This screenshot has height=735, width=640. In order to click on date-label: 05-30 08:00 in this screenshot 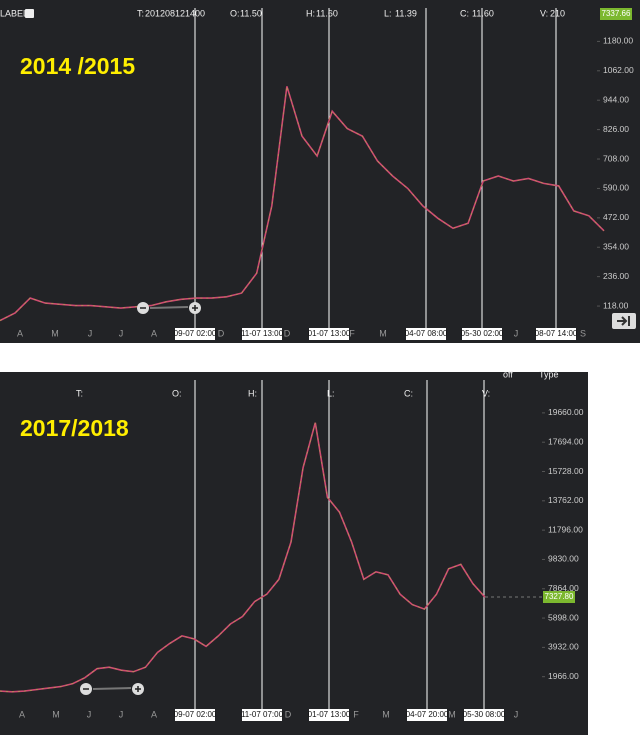, I will do `click(484, 714)`.